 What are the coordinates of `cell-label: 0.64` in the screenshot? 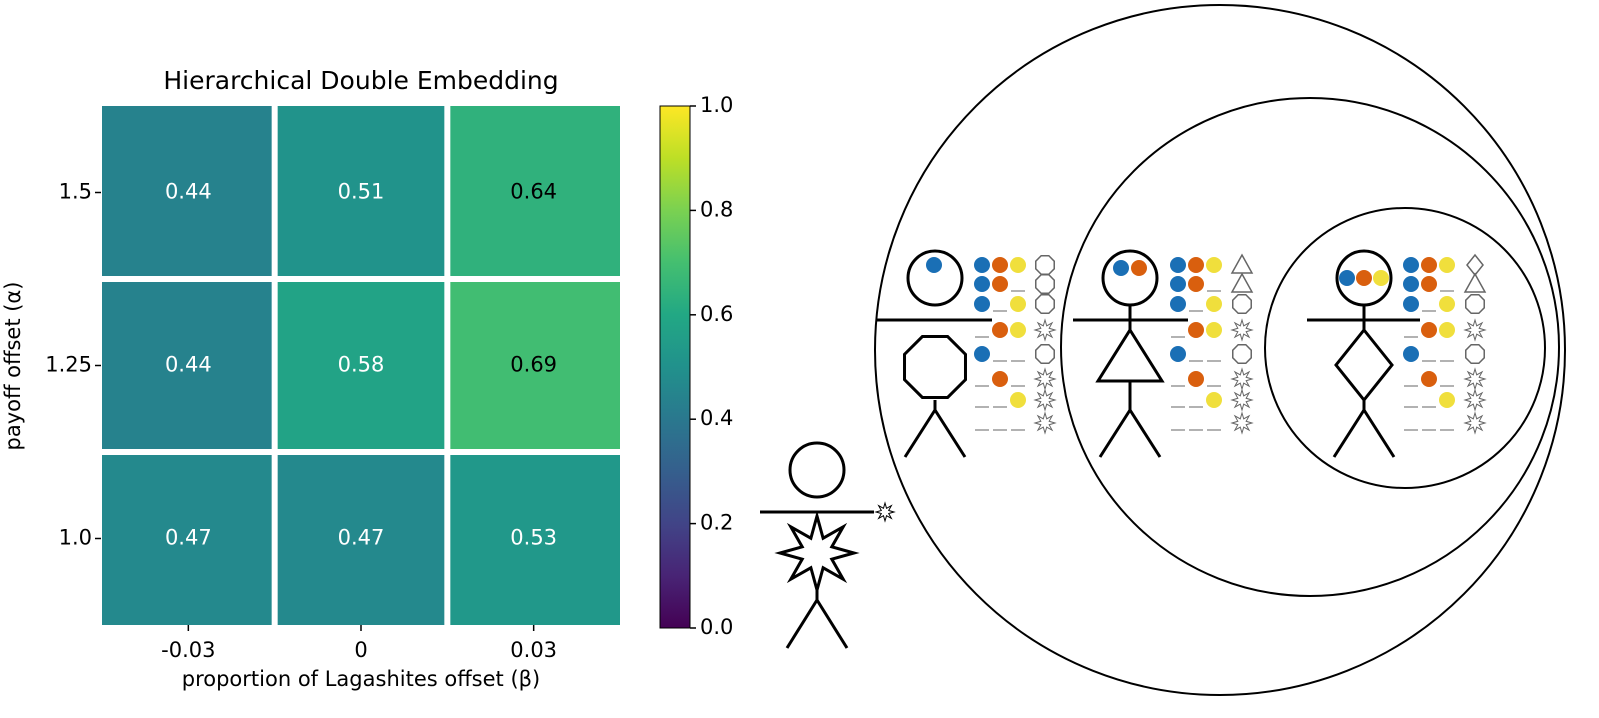 It's located at (533, 192).